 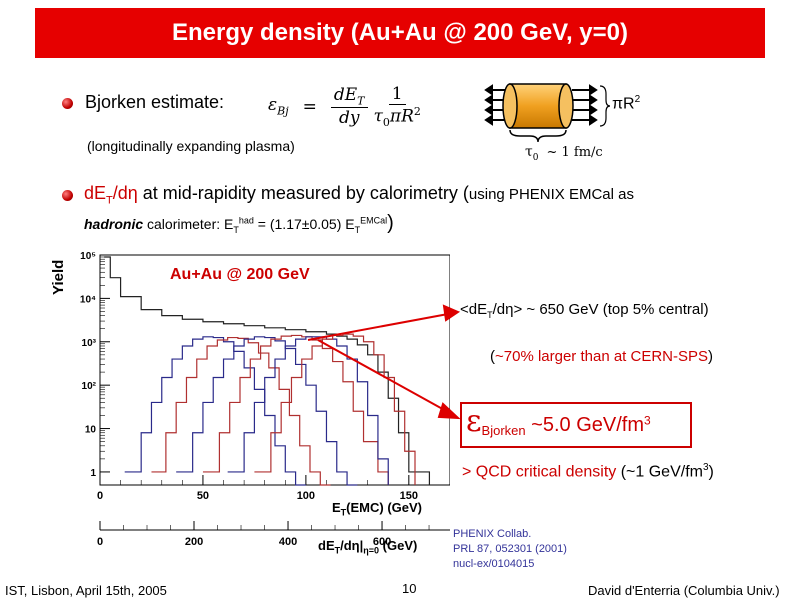 What do you see at coordinates (349, 118) in the screenshot?
I see `fraction-1-den: dy` at bounding box center [349, 118].